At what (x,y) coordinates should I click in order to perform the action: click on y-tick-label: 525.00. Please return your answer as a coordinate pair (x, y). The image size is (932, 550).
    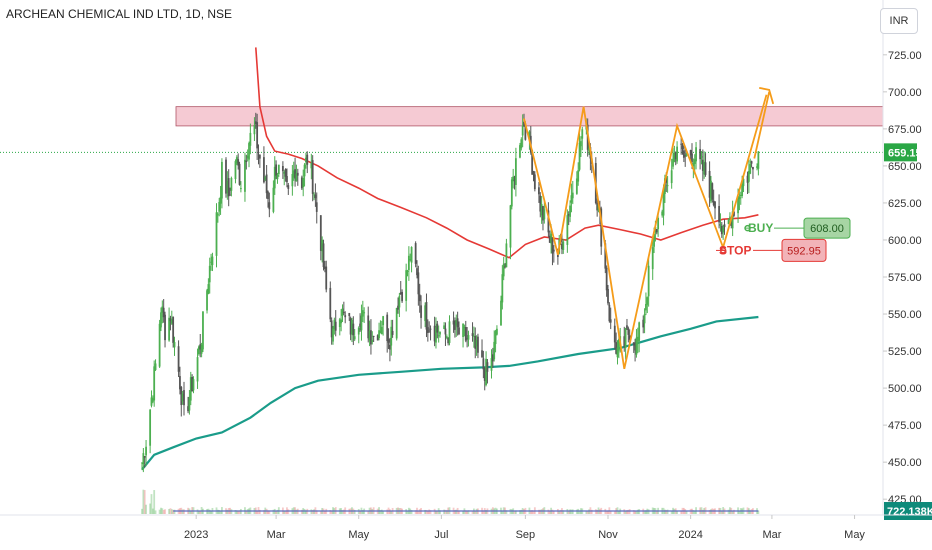
    Looking at the image, I should click on (905, 352).